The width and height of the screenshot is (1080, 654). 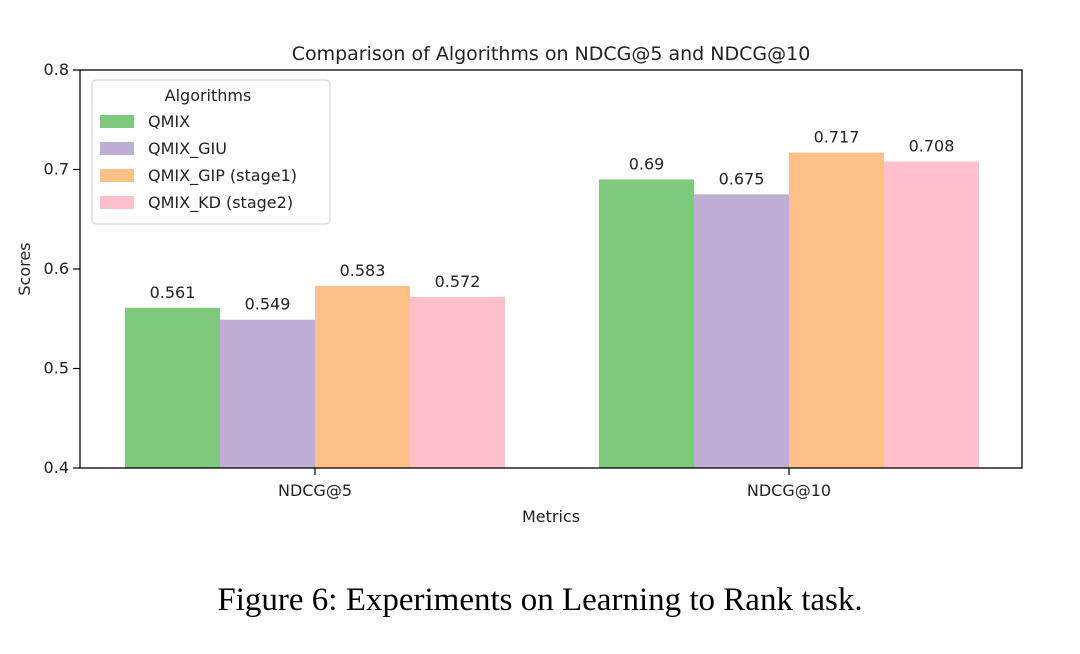 I want to click on legend-label-1: QMIX_GIU, so click(x=187, y=149).